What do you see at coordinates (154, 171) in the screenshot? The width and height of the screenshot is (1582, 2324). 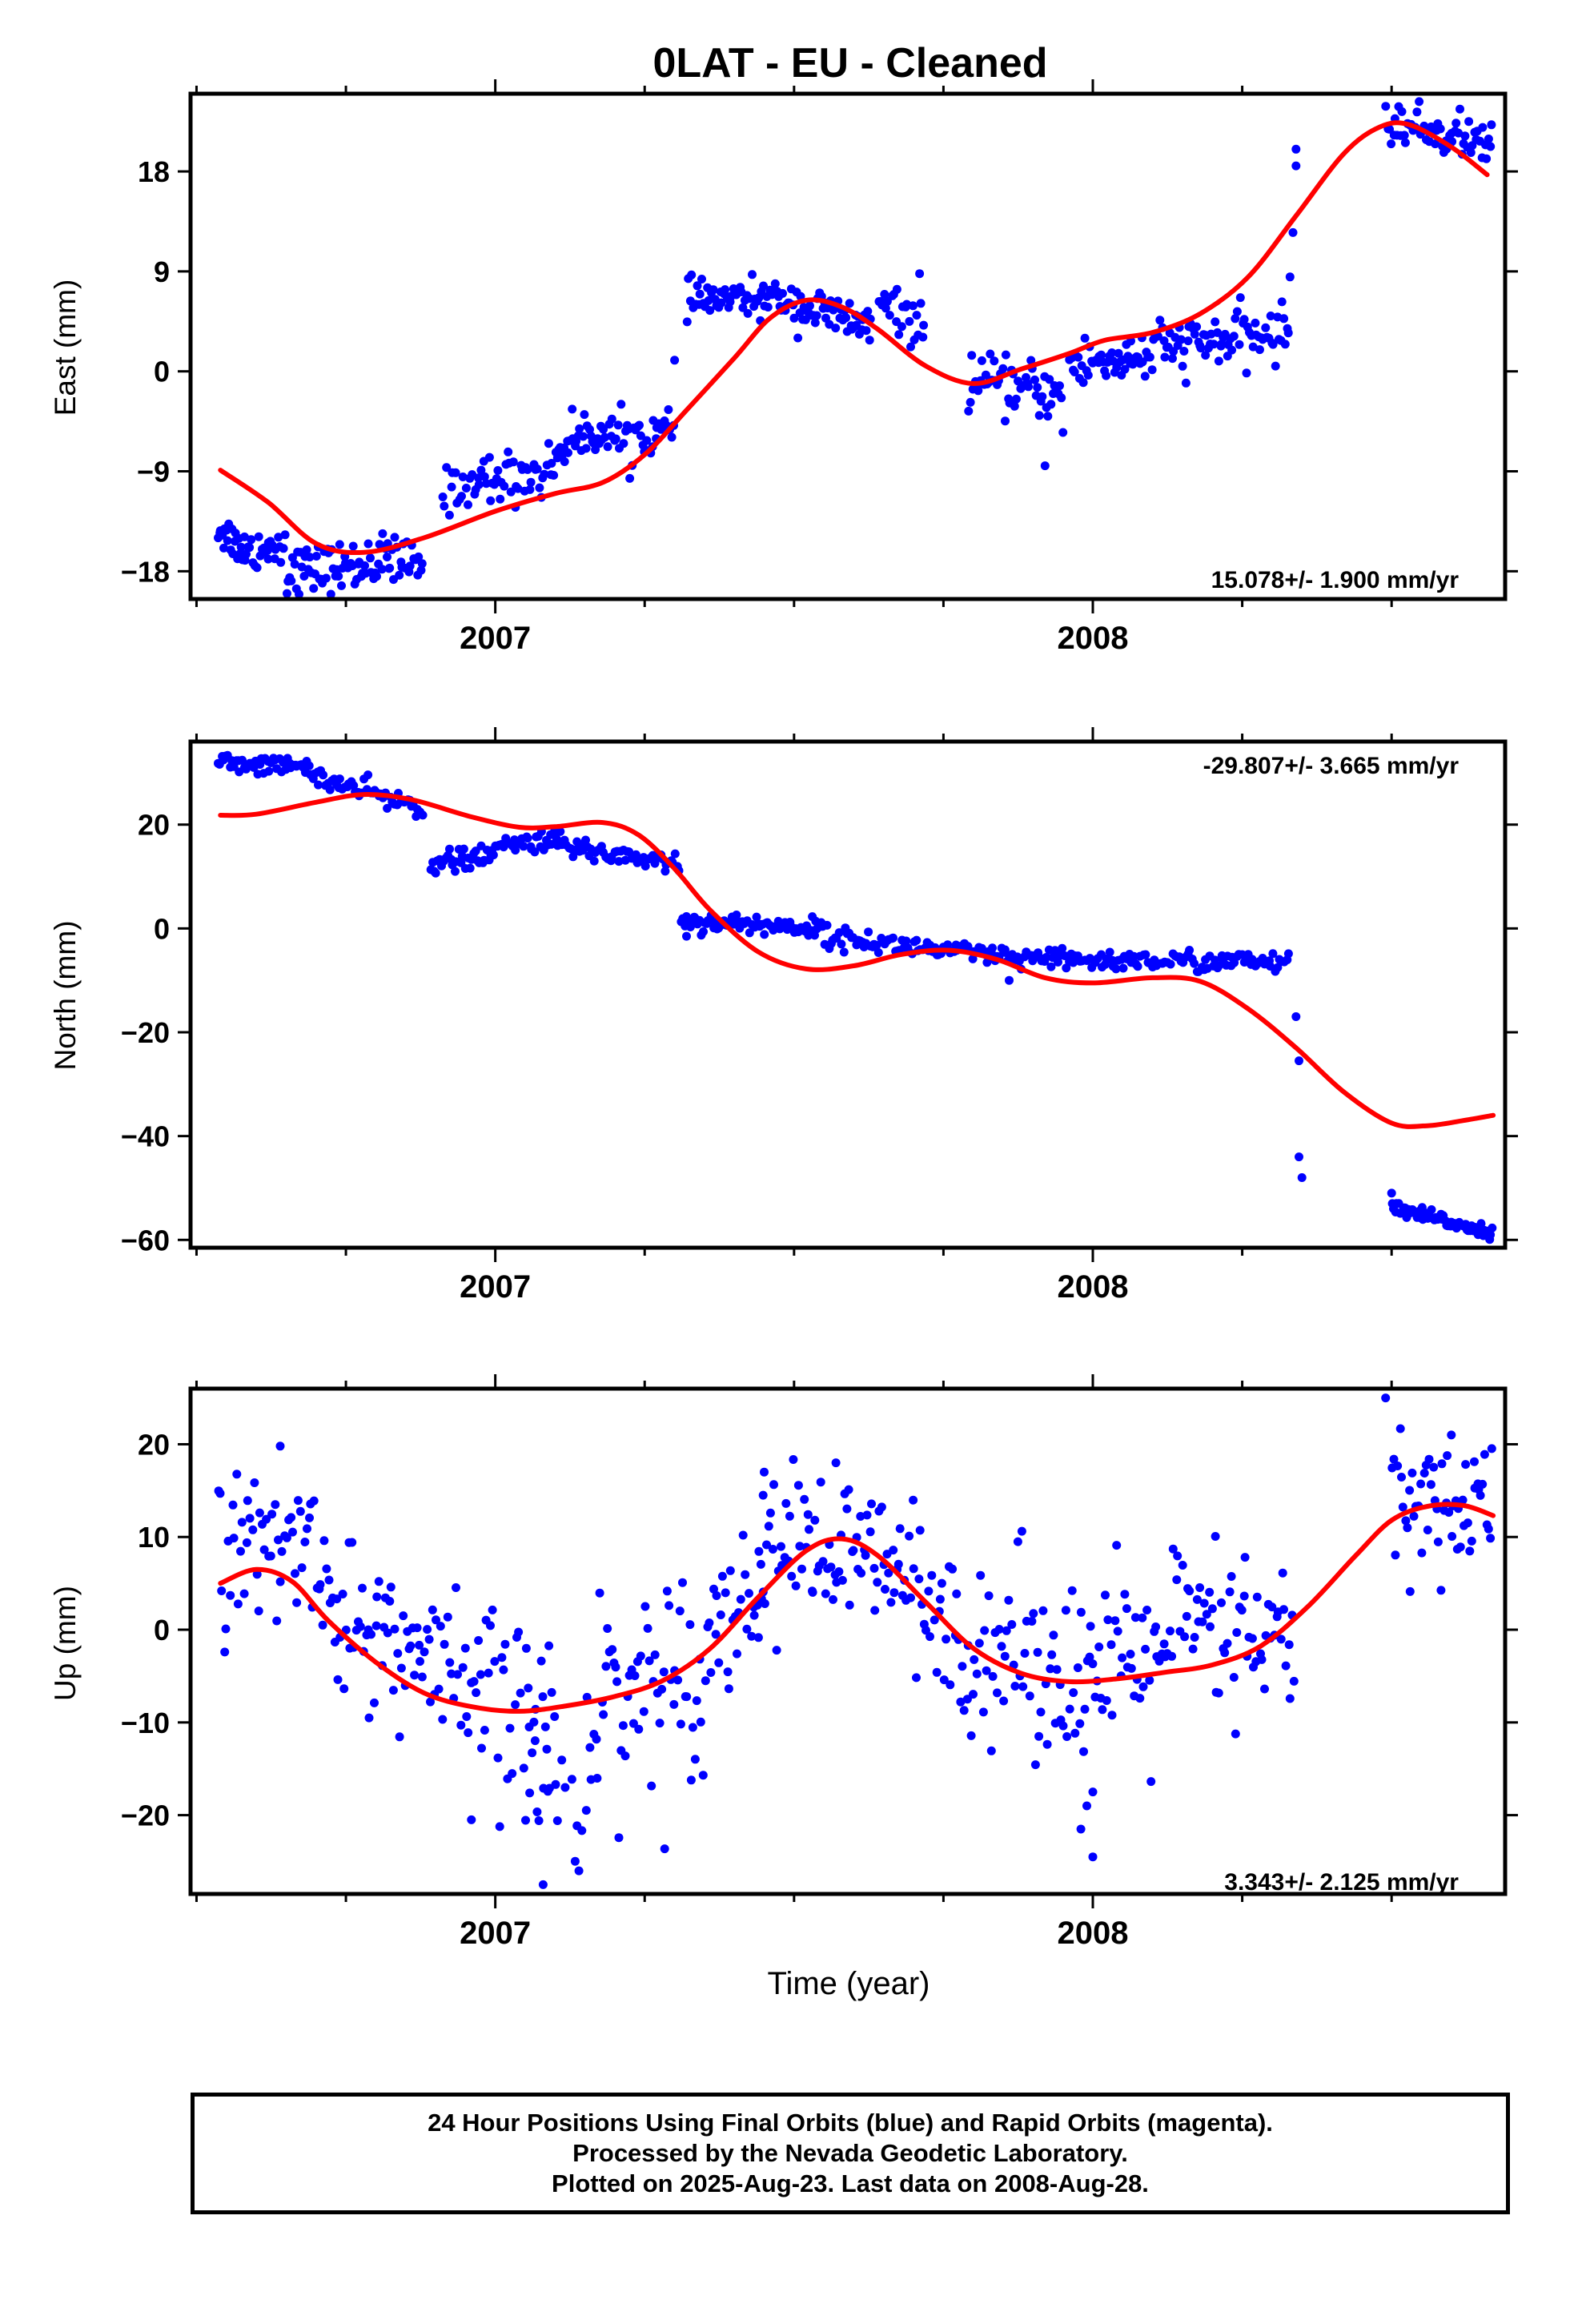 I see `east-ytick-label: 18` at bounding box center [154, 171].